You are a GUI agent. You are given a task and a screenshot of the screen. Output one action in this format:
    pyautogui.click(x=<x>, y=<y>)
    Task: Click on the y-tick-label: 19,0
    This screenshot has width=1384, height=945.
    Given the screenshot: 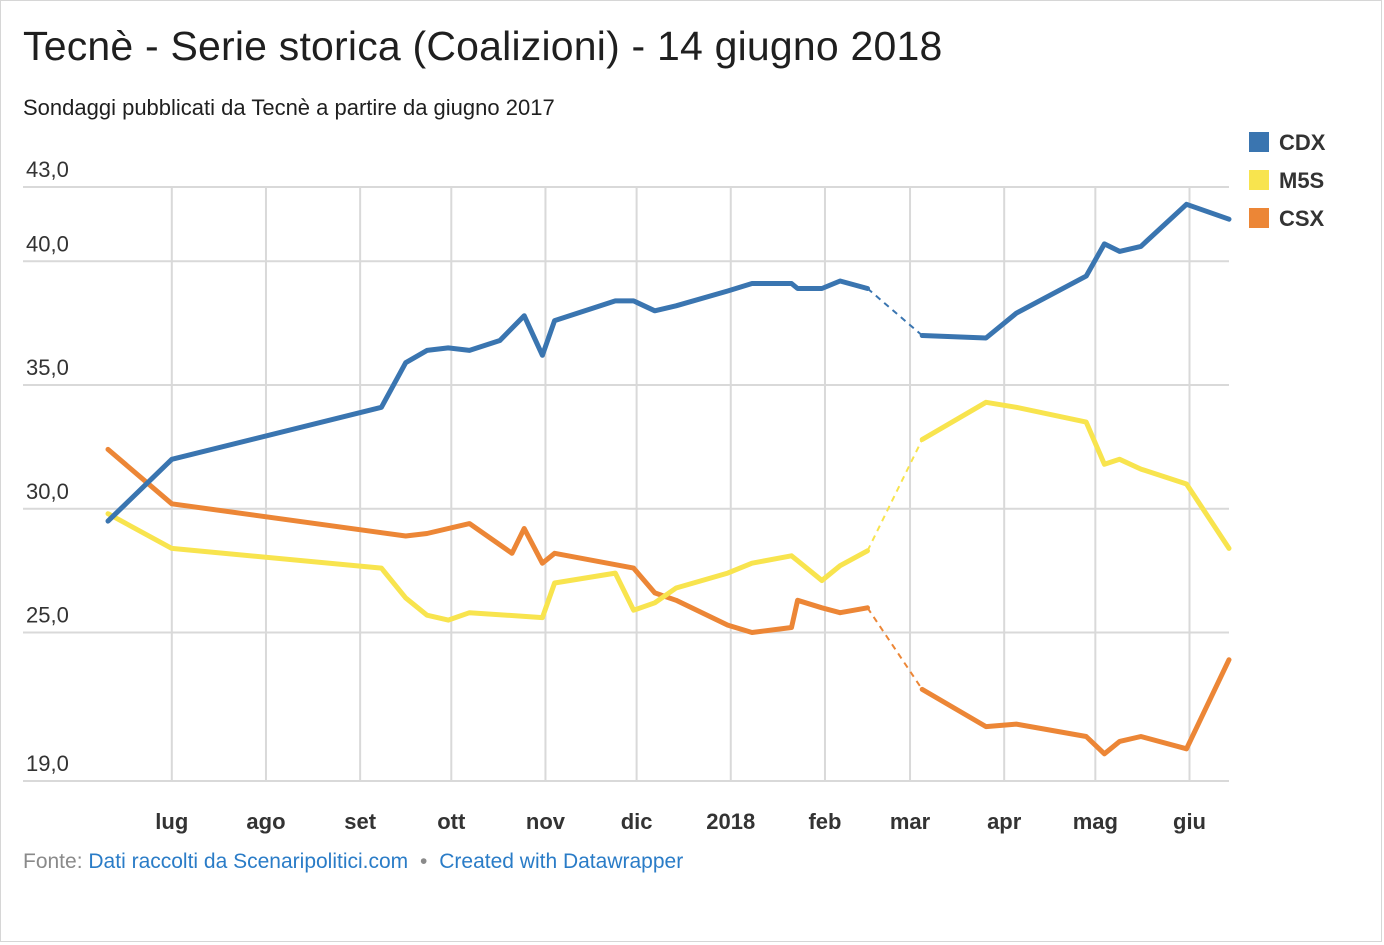 What is the action you would take?
    pyautogui.click(x=47, y=763)
    